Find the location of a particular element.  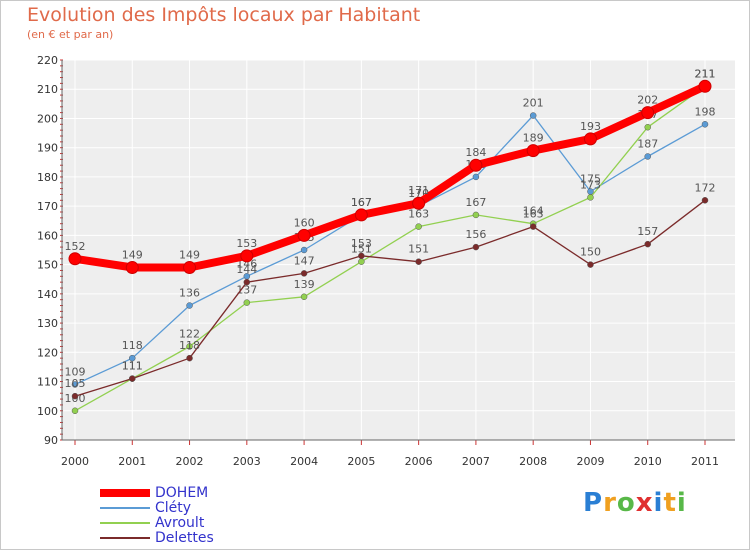

point-avroult-2009 is located at coordinates (590, 197).